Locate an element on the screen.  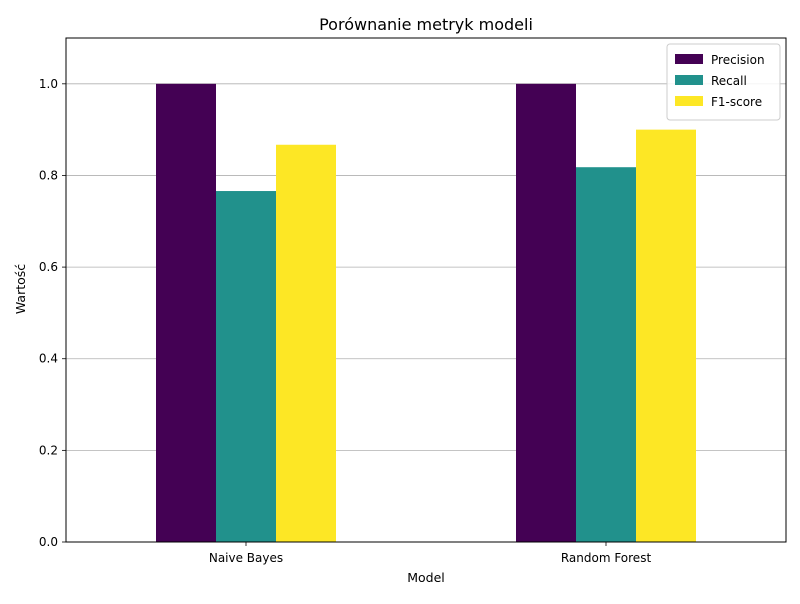
y-tick-label: 1.0 is located at coordinates (48, 84).